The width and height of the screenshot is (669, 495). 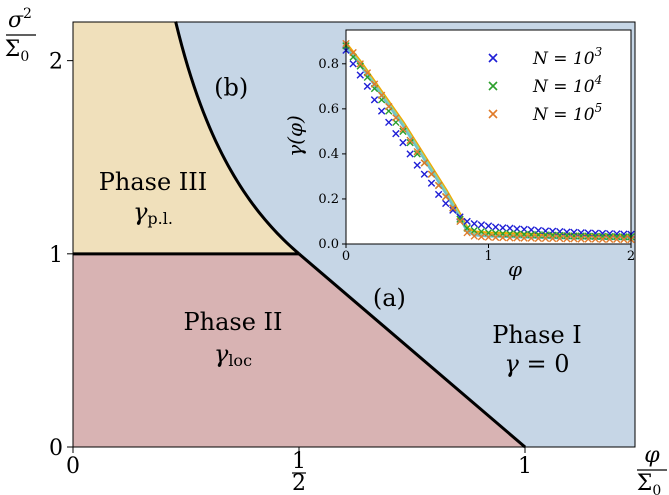 I want to click on phase-i-name: Phase I, so click(x=537, y=335).